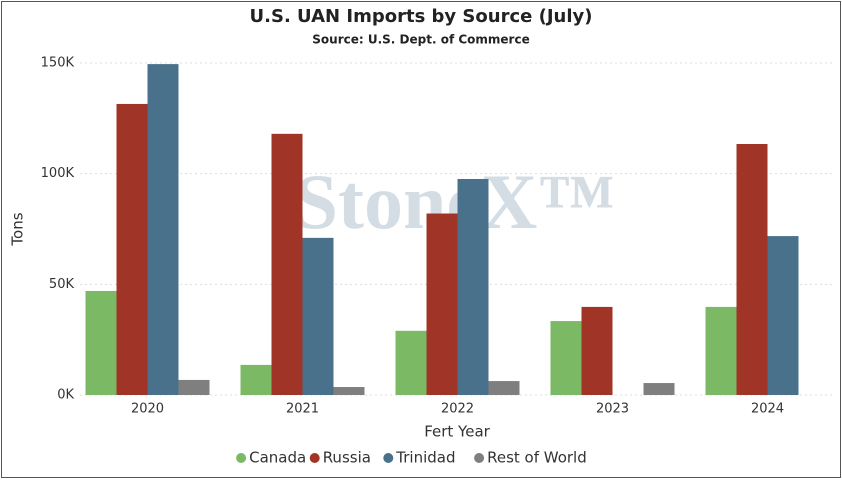 Image resolution: width=842 pixels, height=480 pixels. What do you see at coordinates (767, 409) in the screenshot?
I see `x-tick-label: 2024` at bounding box center [767, 409].